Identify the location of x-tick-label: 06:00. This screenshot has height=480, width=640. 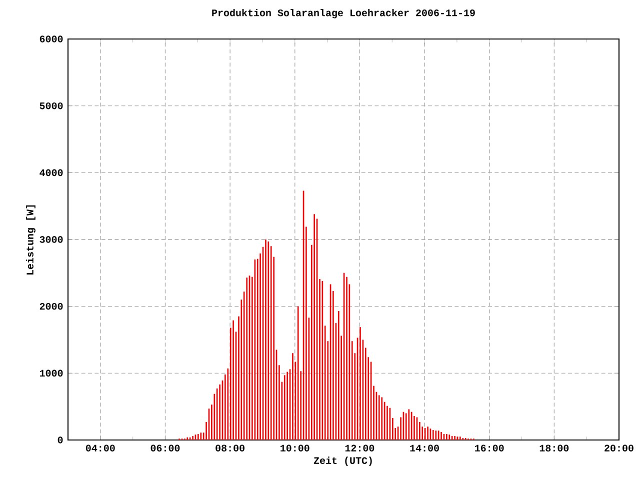
(165, 448).